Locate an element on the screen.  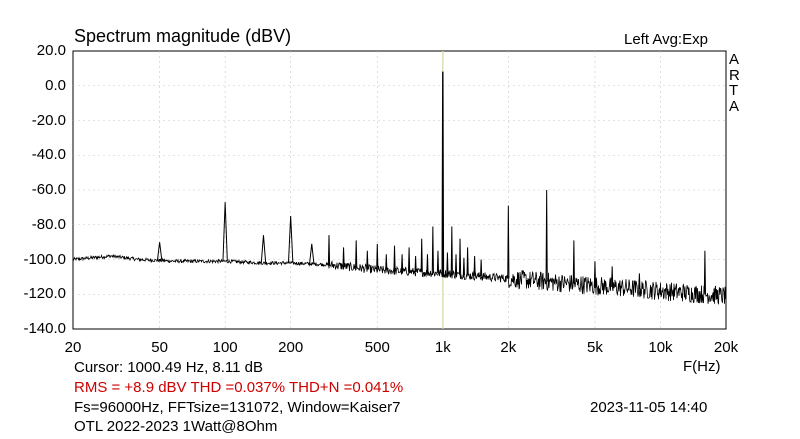
y-tick-label: -100.0 is located at coordinates (44, 259).